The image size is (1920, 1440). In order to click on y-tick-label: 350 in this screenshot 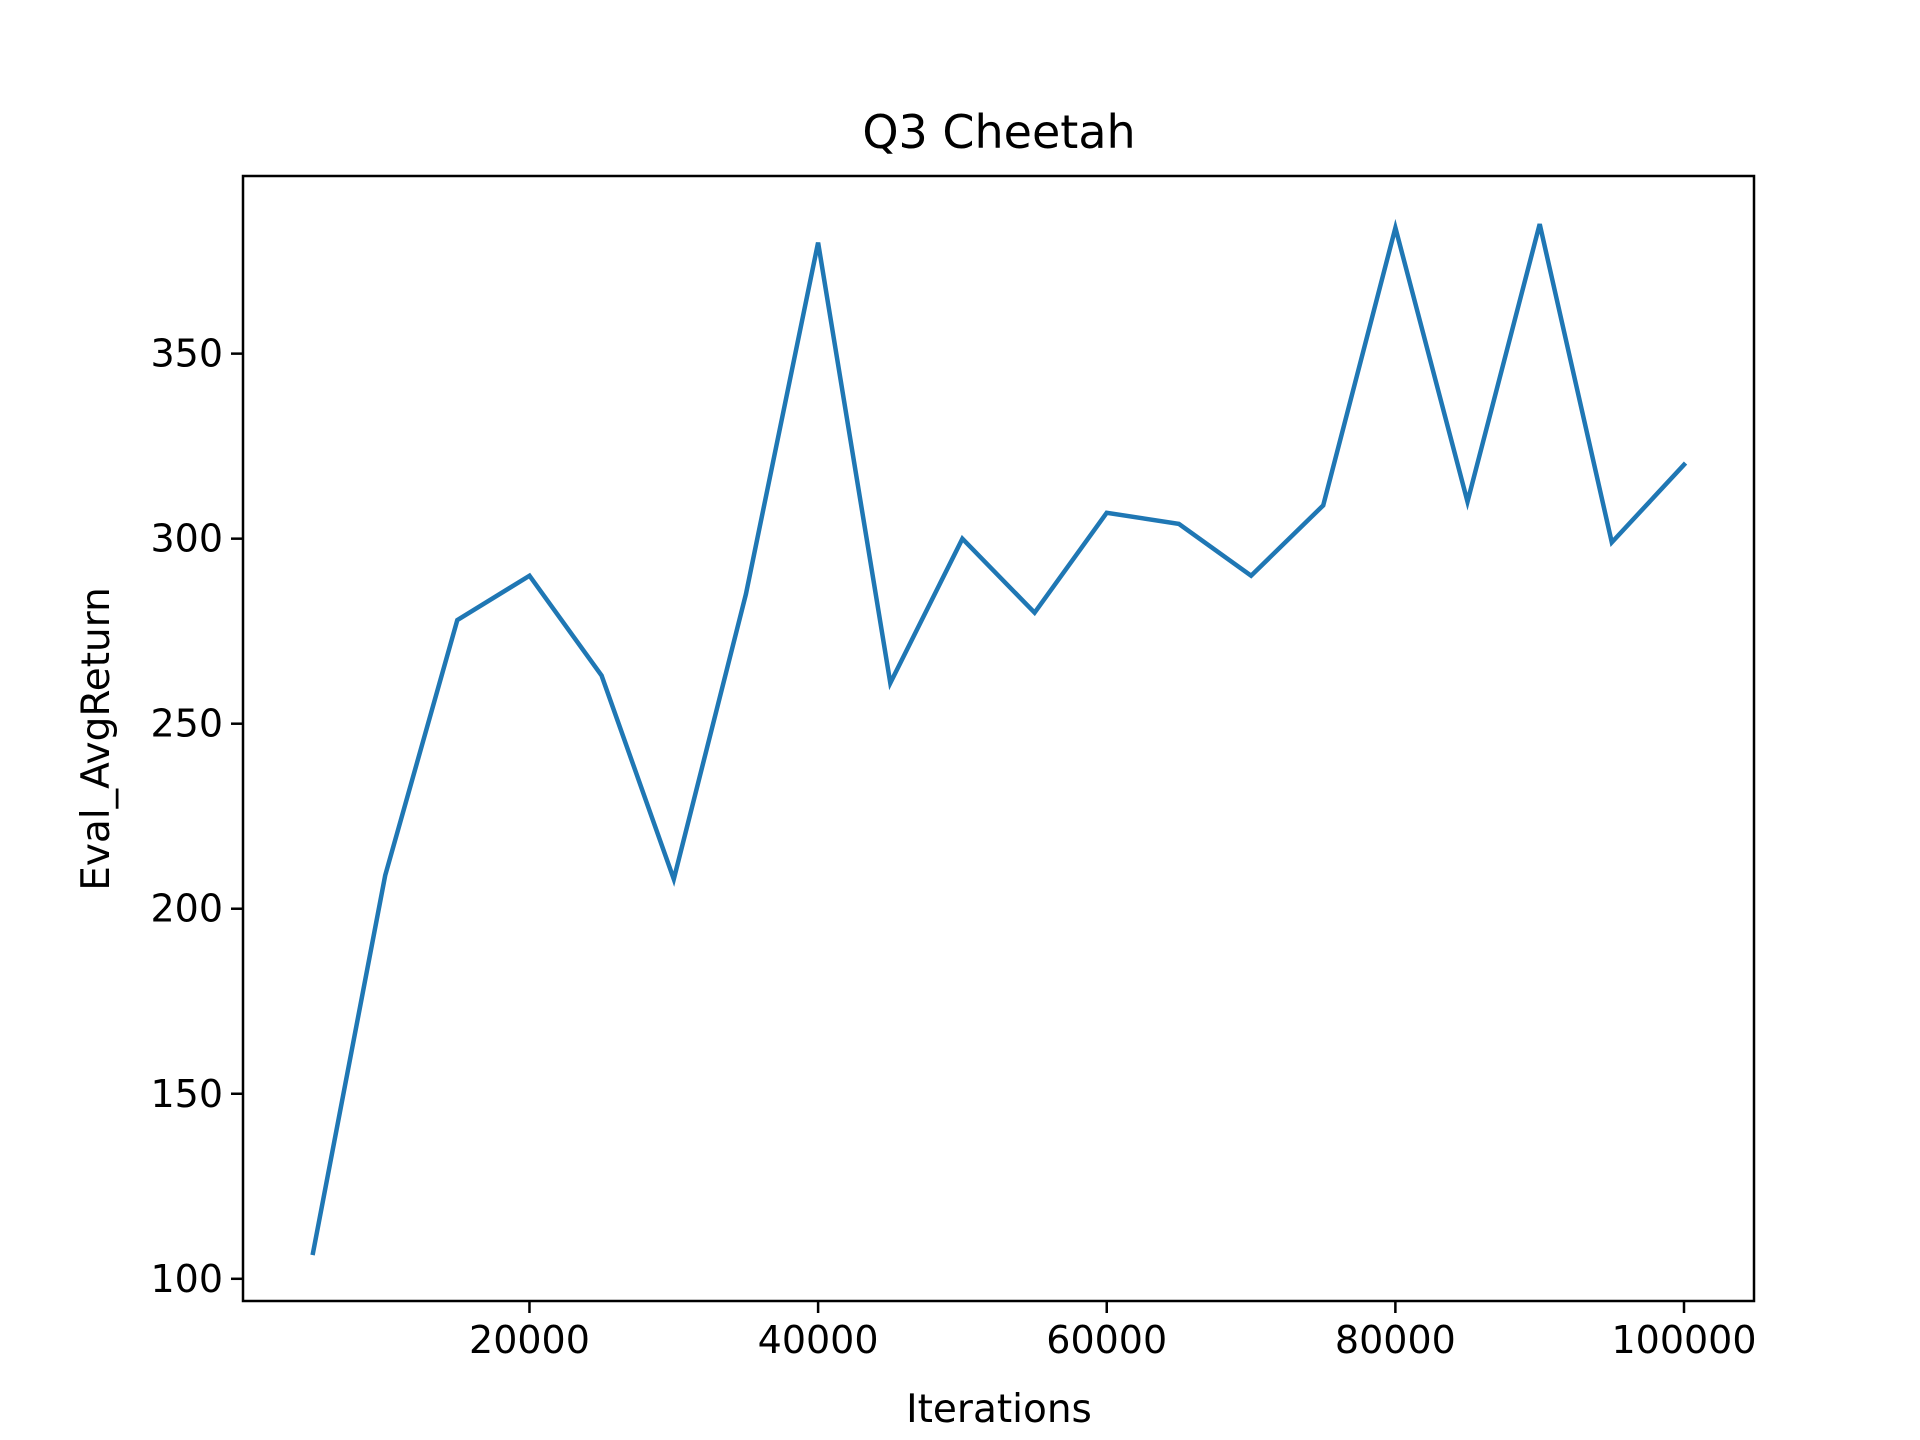, I will do `click(186, 354)`.